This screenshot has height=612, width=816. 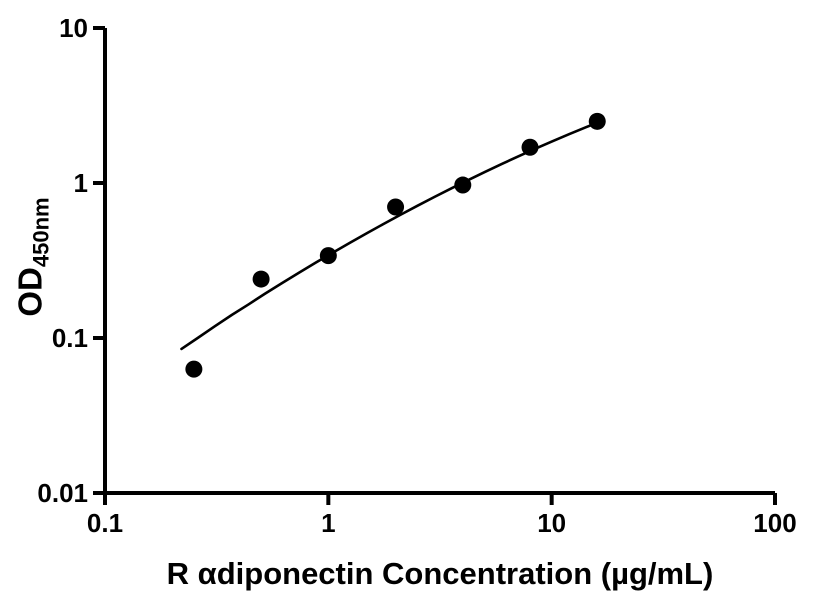 I want to click on x-tick-label: 100, so click(x=774, y=523).